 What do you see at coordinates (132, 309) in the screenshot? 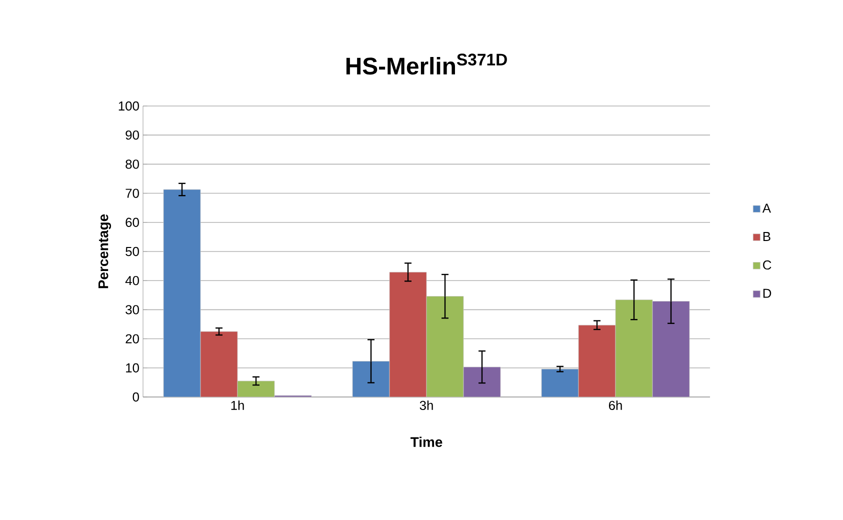
I see `y-tick-label: 30` at bounding box center [132, 309].